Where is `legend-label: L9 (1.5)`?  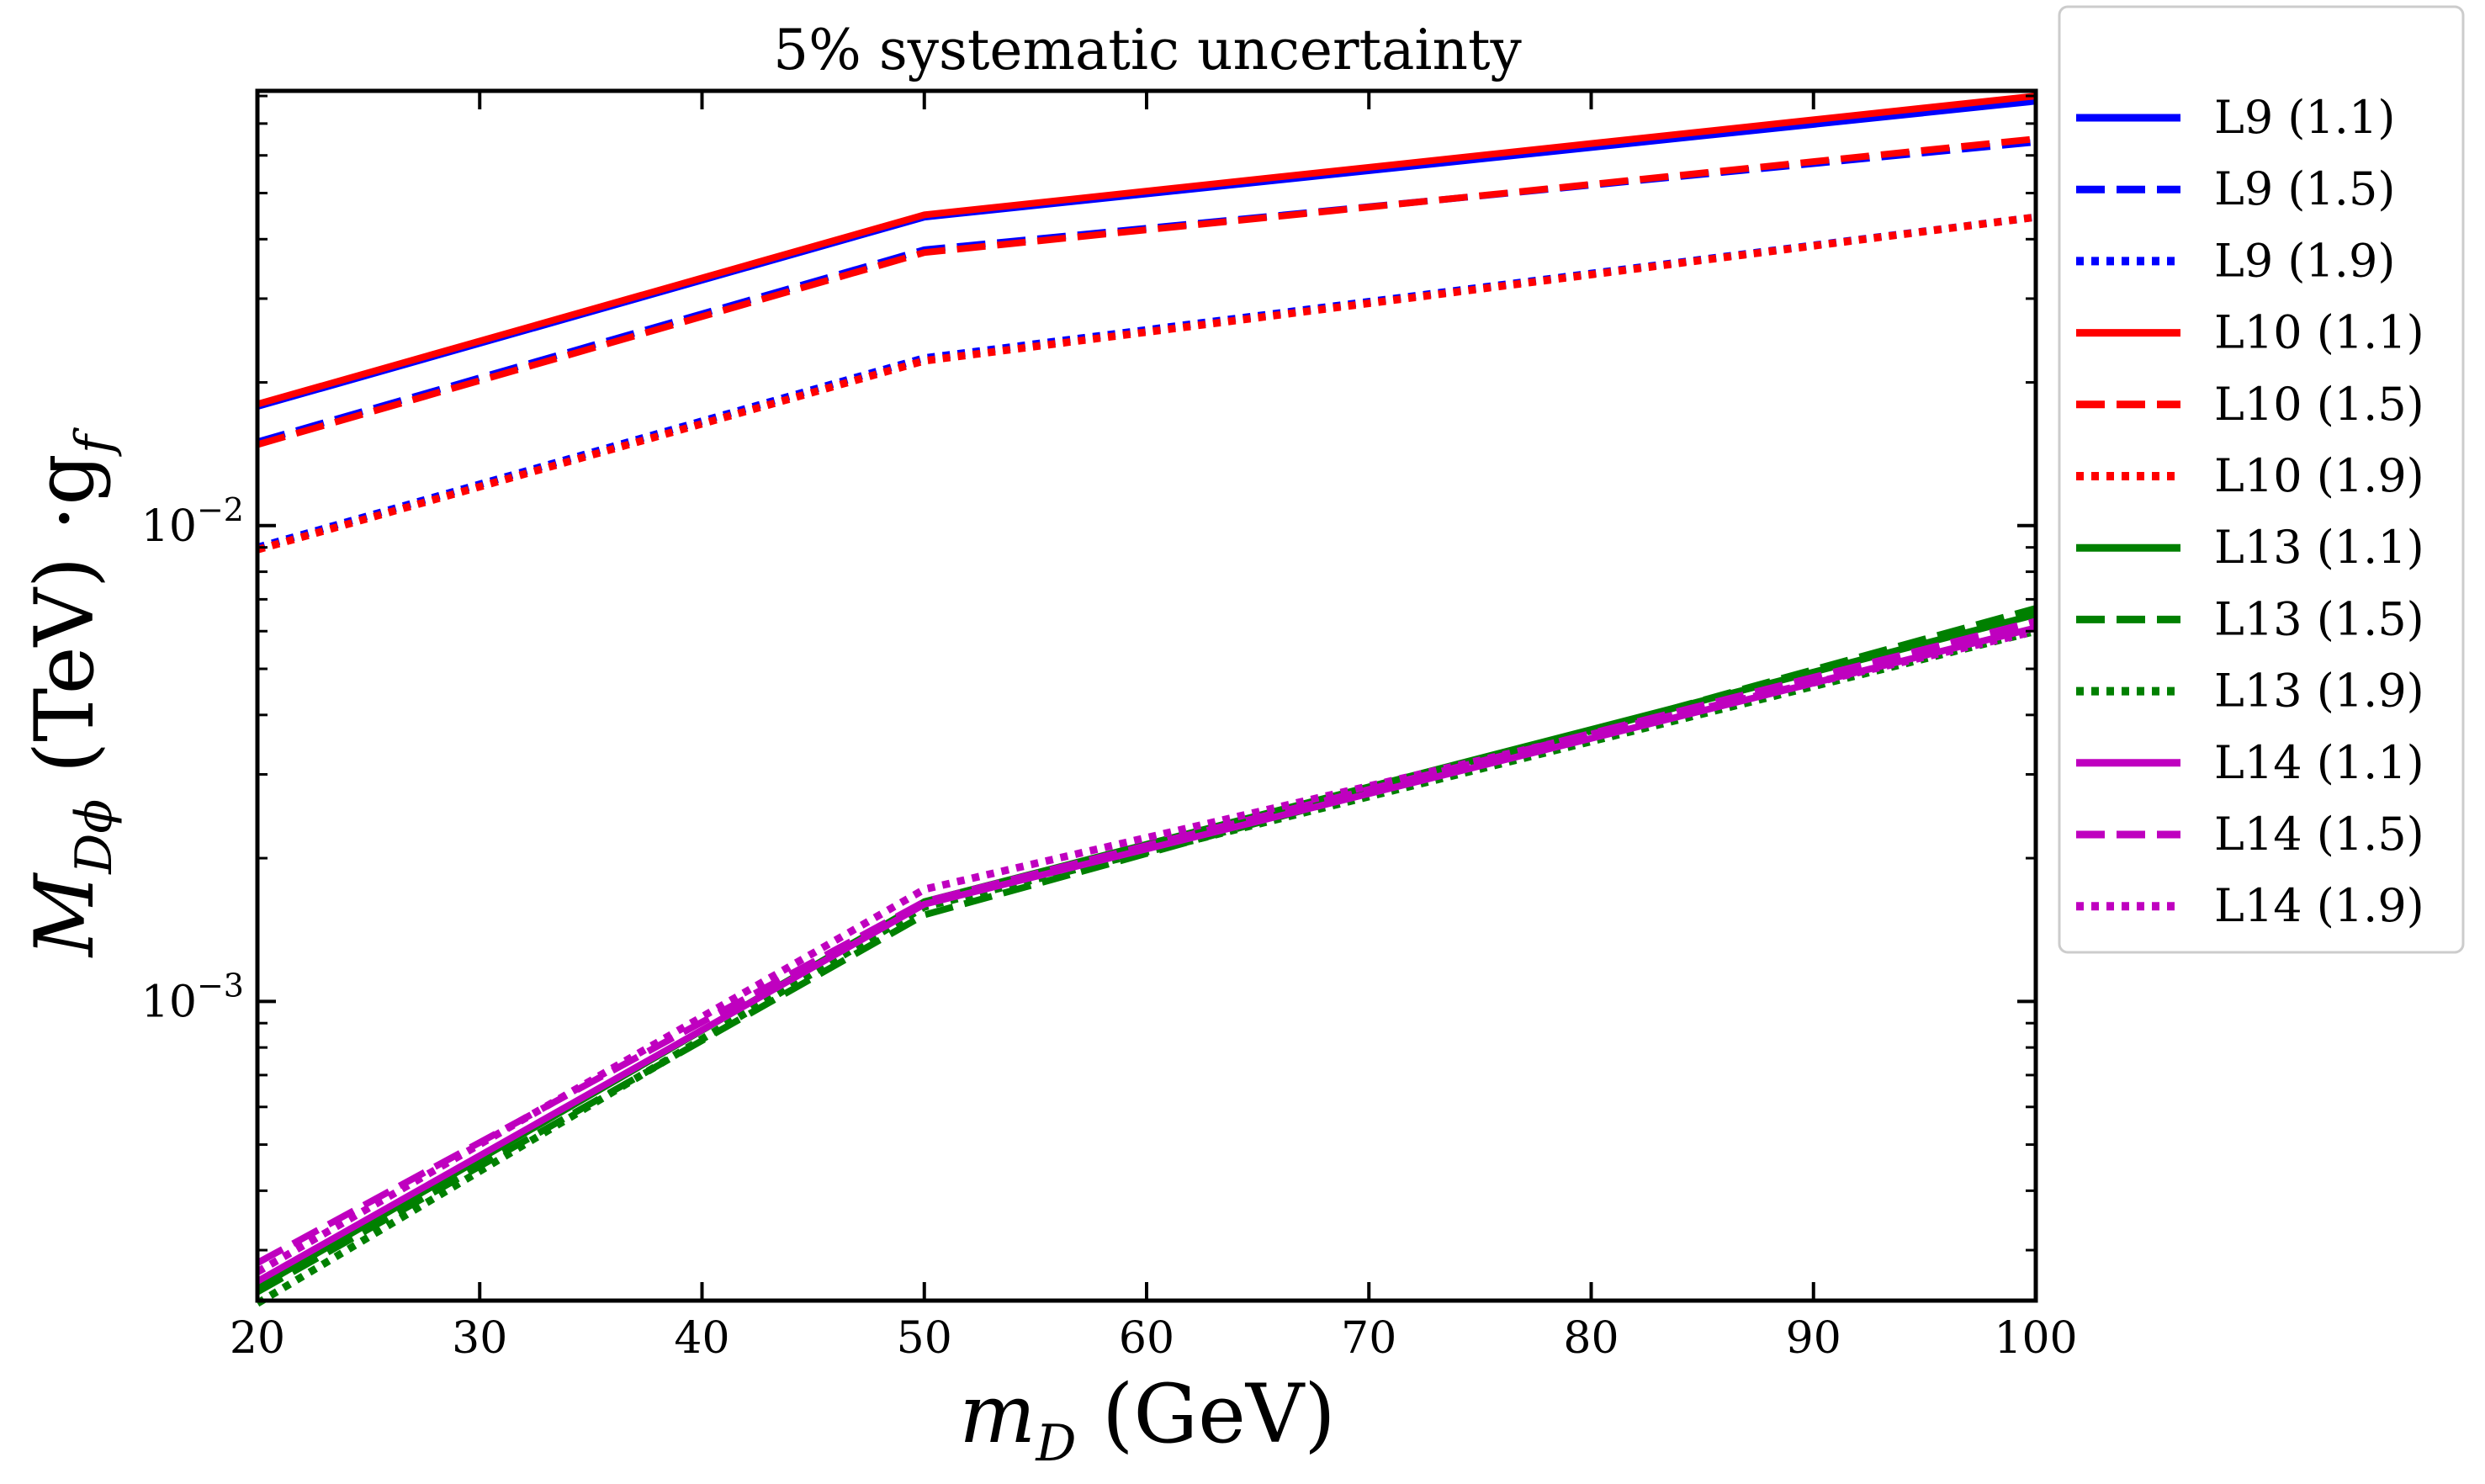 legend-label: L9 (1.5) is located at coordinates (2304, 188).